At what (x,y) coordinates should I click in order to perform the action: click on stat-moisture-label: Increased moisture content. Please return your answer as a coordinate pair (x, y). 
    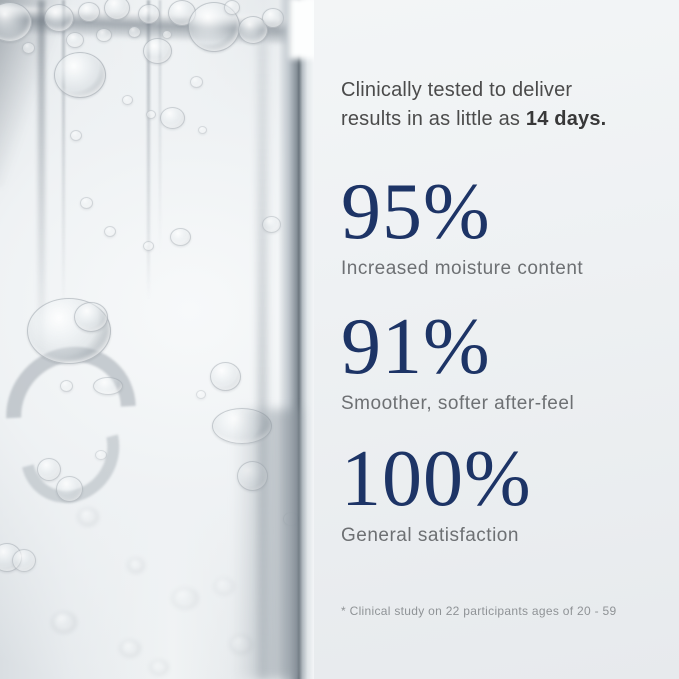
    Looking at the image, I should click on (462, 268).